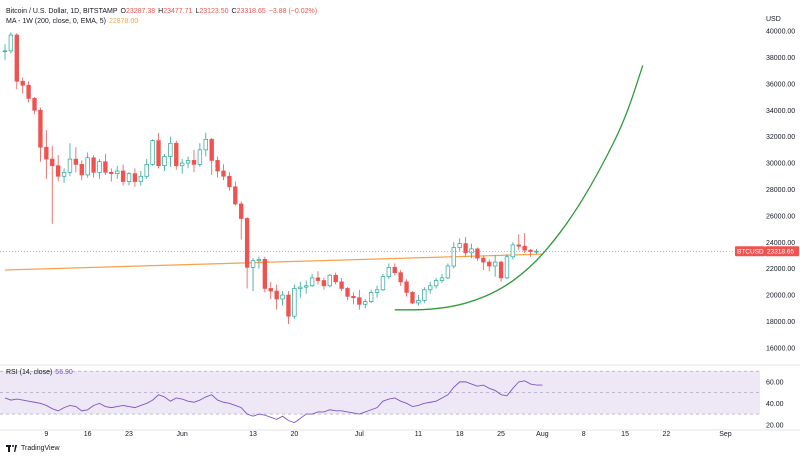 Image resolution: width=800 pixels, height=464 pixels. What do you see at coordinates (780, 322) in the screenshot?
I see `price-tick-label: 18000.00` at bounding box center [780, 322].